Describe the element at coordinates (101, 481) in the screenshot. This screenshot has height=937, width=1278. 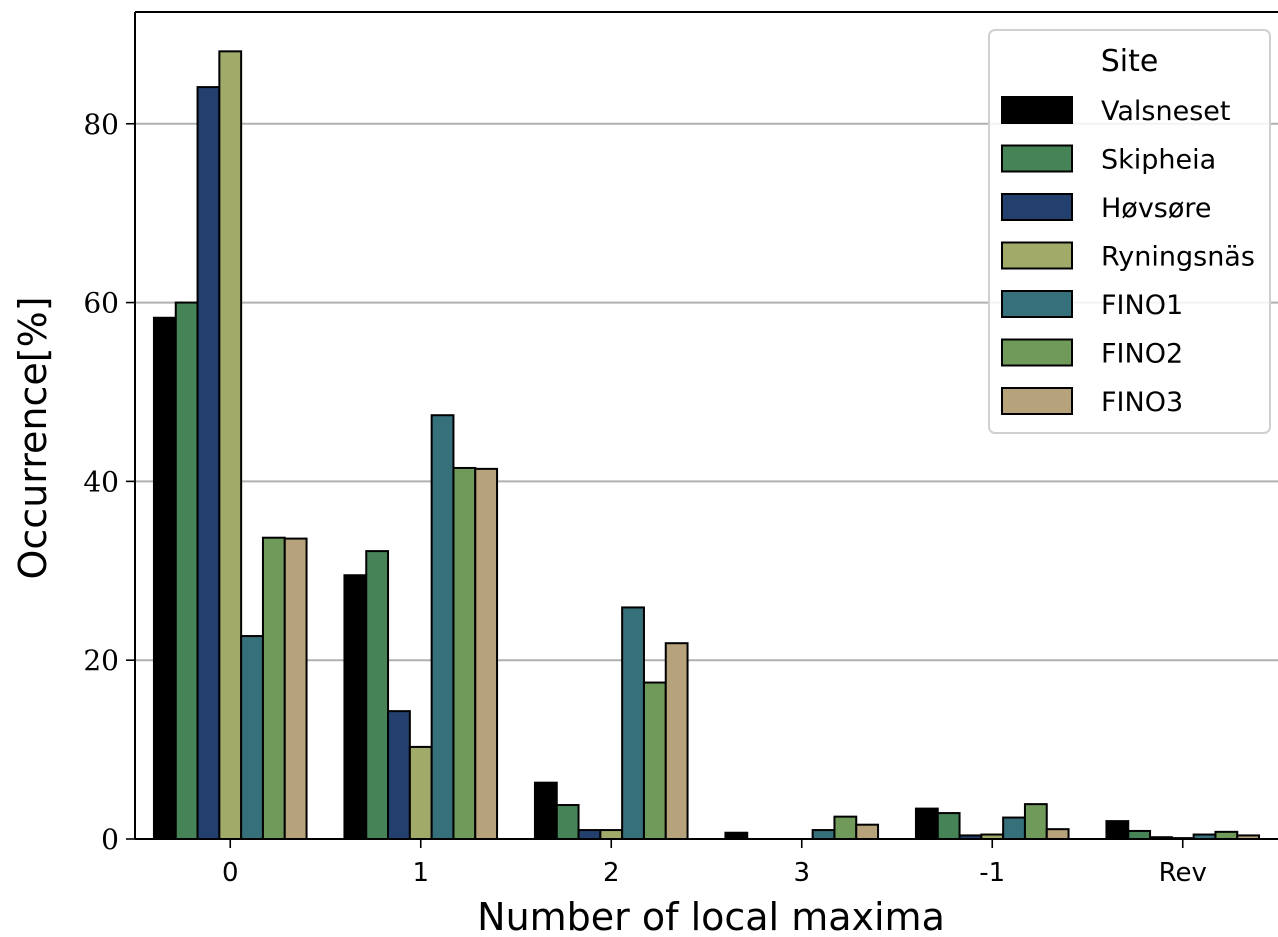
I see `y-tick-label: 40` at that location.